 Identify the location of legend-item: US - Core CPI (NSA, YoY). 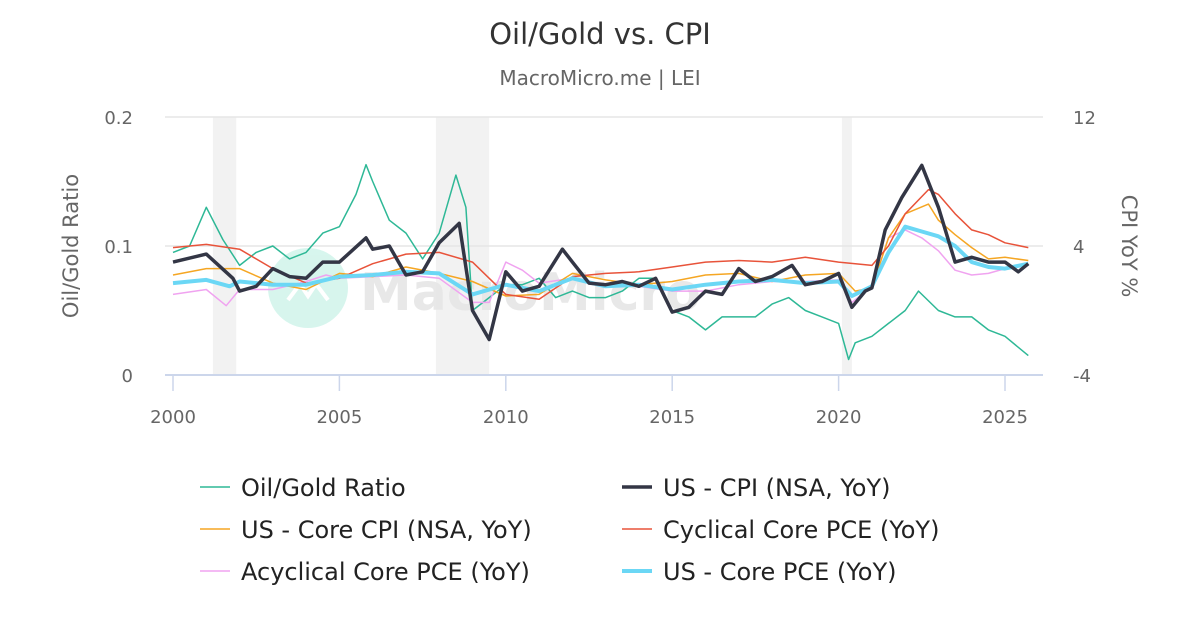
(366, 530).